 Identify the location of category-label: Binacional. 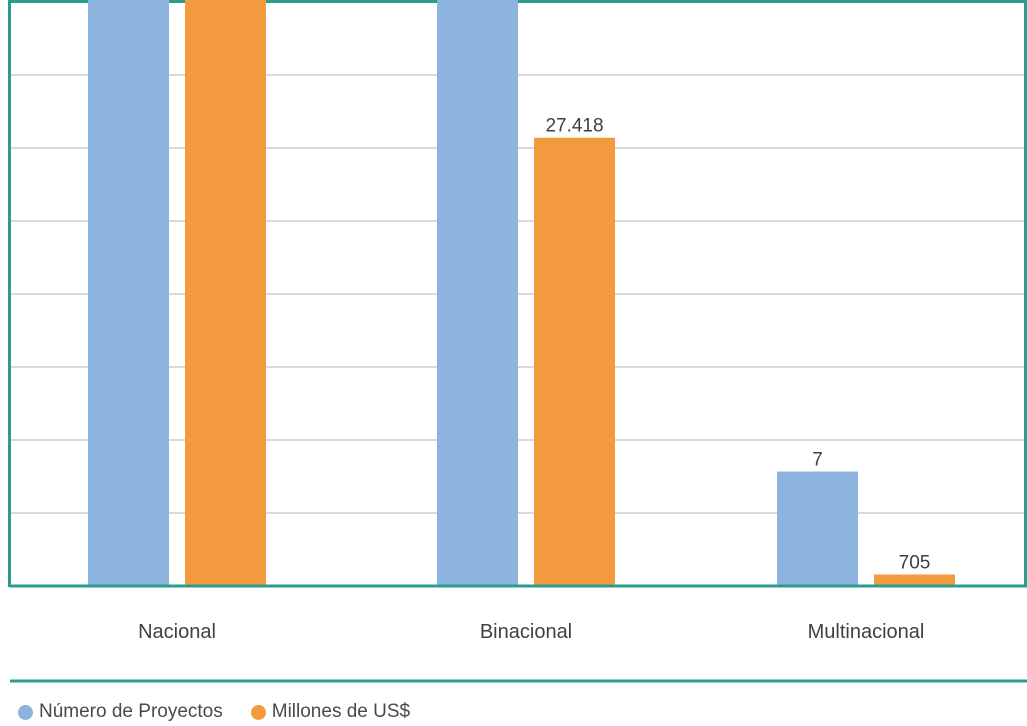
(526, 632).